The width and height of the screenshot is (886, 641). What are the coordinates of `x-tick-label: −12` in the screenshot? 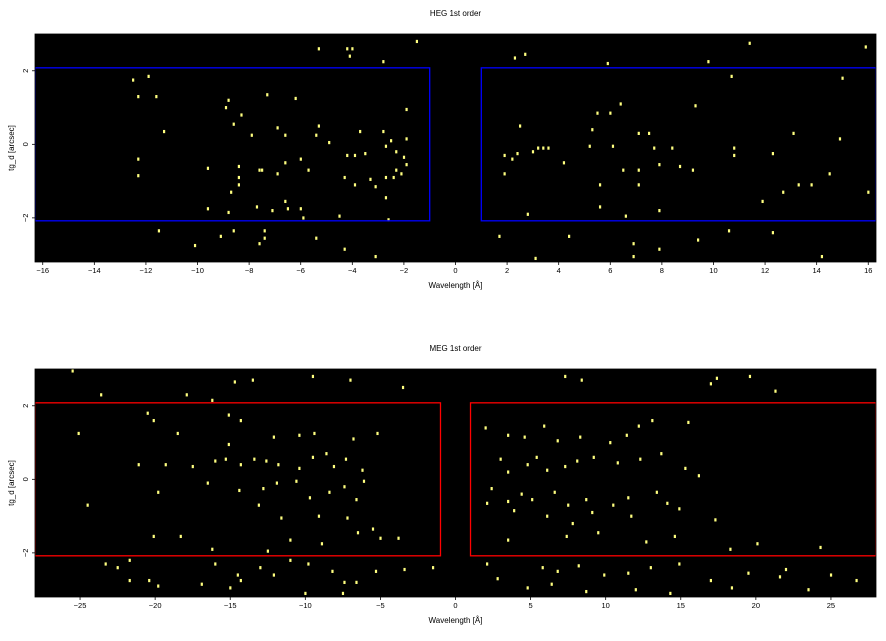 It's located at (146, 270).